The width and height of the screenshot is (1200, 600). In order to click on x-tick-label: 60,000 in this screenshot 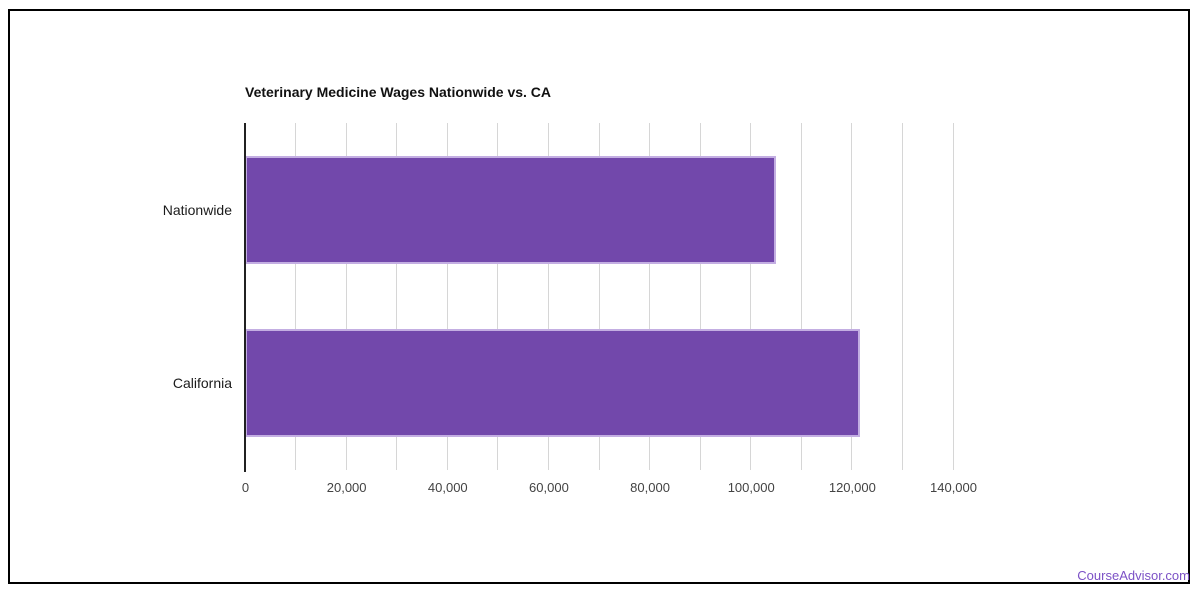, I will do `click(549, 487)`.